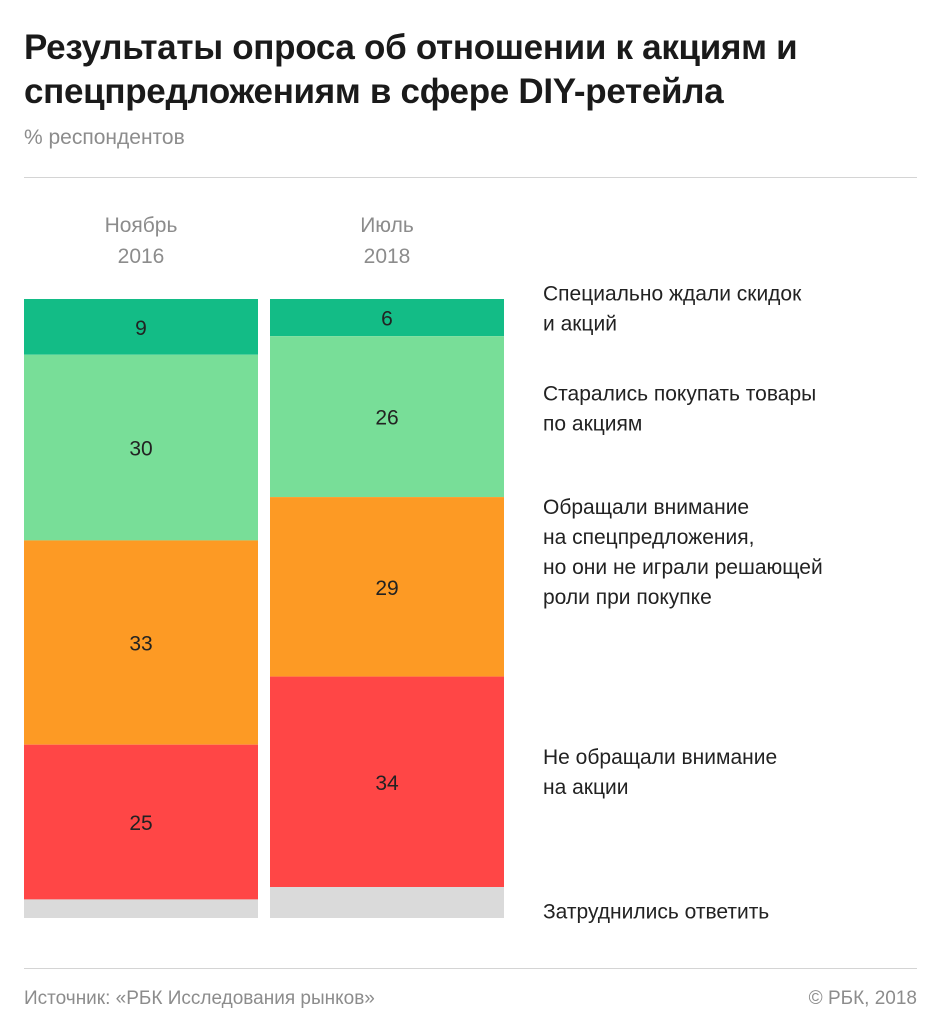 The height and width of the screenshot is (1025, 945). I want to click on data-label: 33, so click(140, 644).